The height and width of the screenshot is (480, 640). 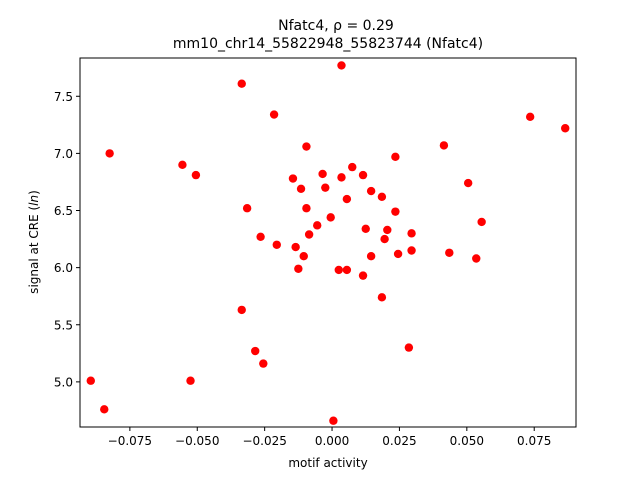 I want to click on x-tick-label: 0.075, so click(x=534, y=441).